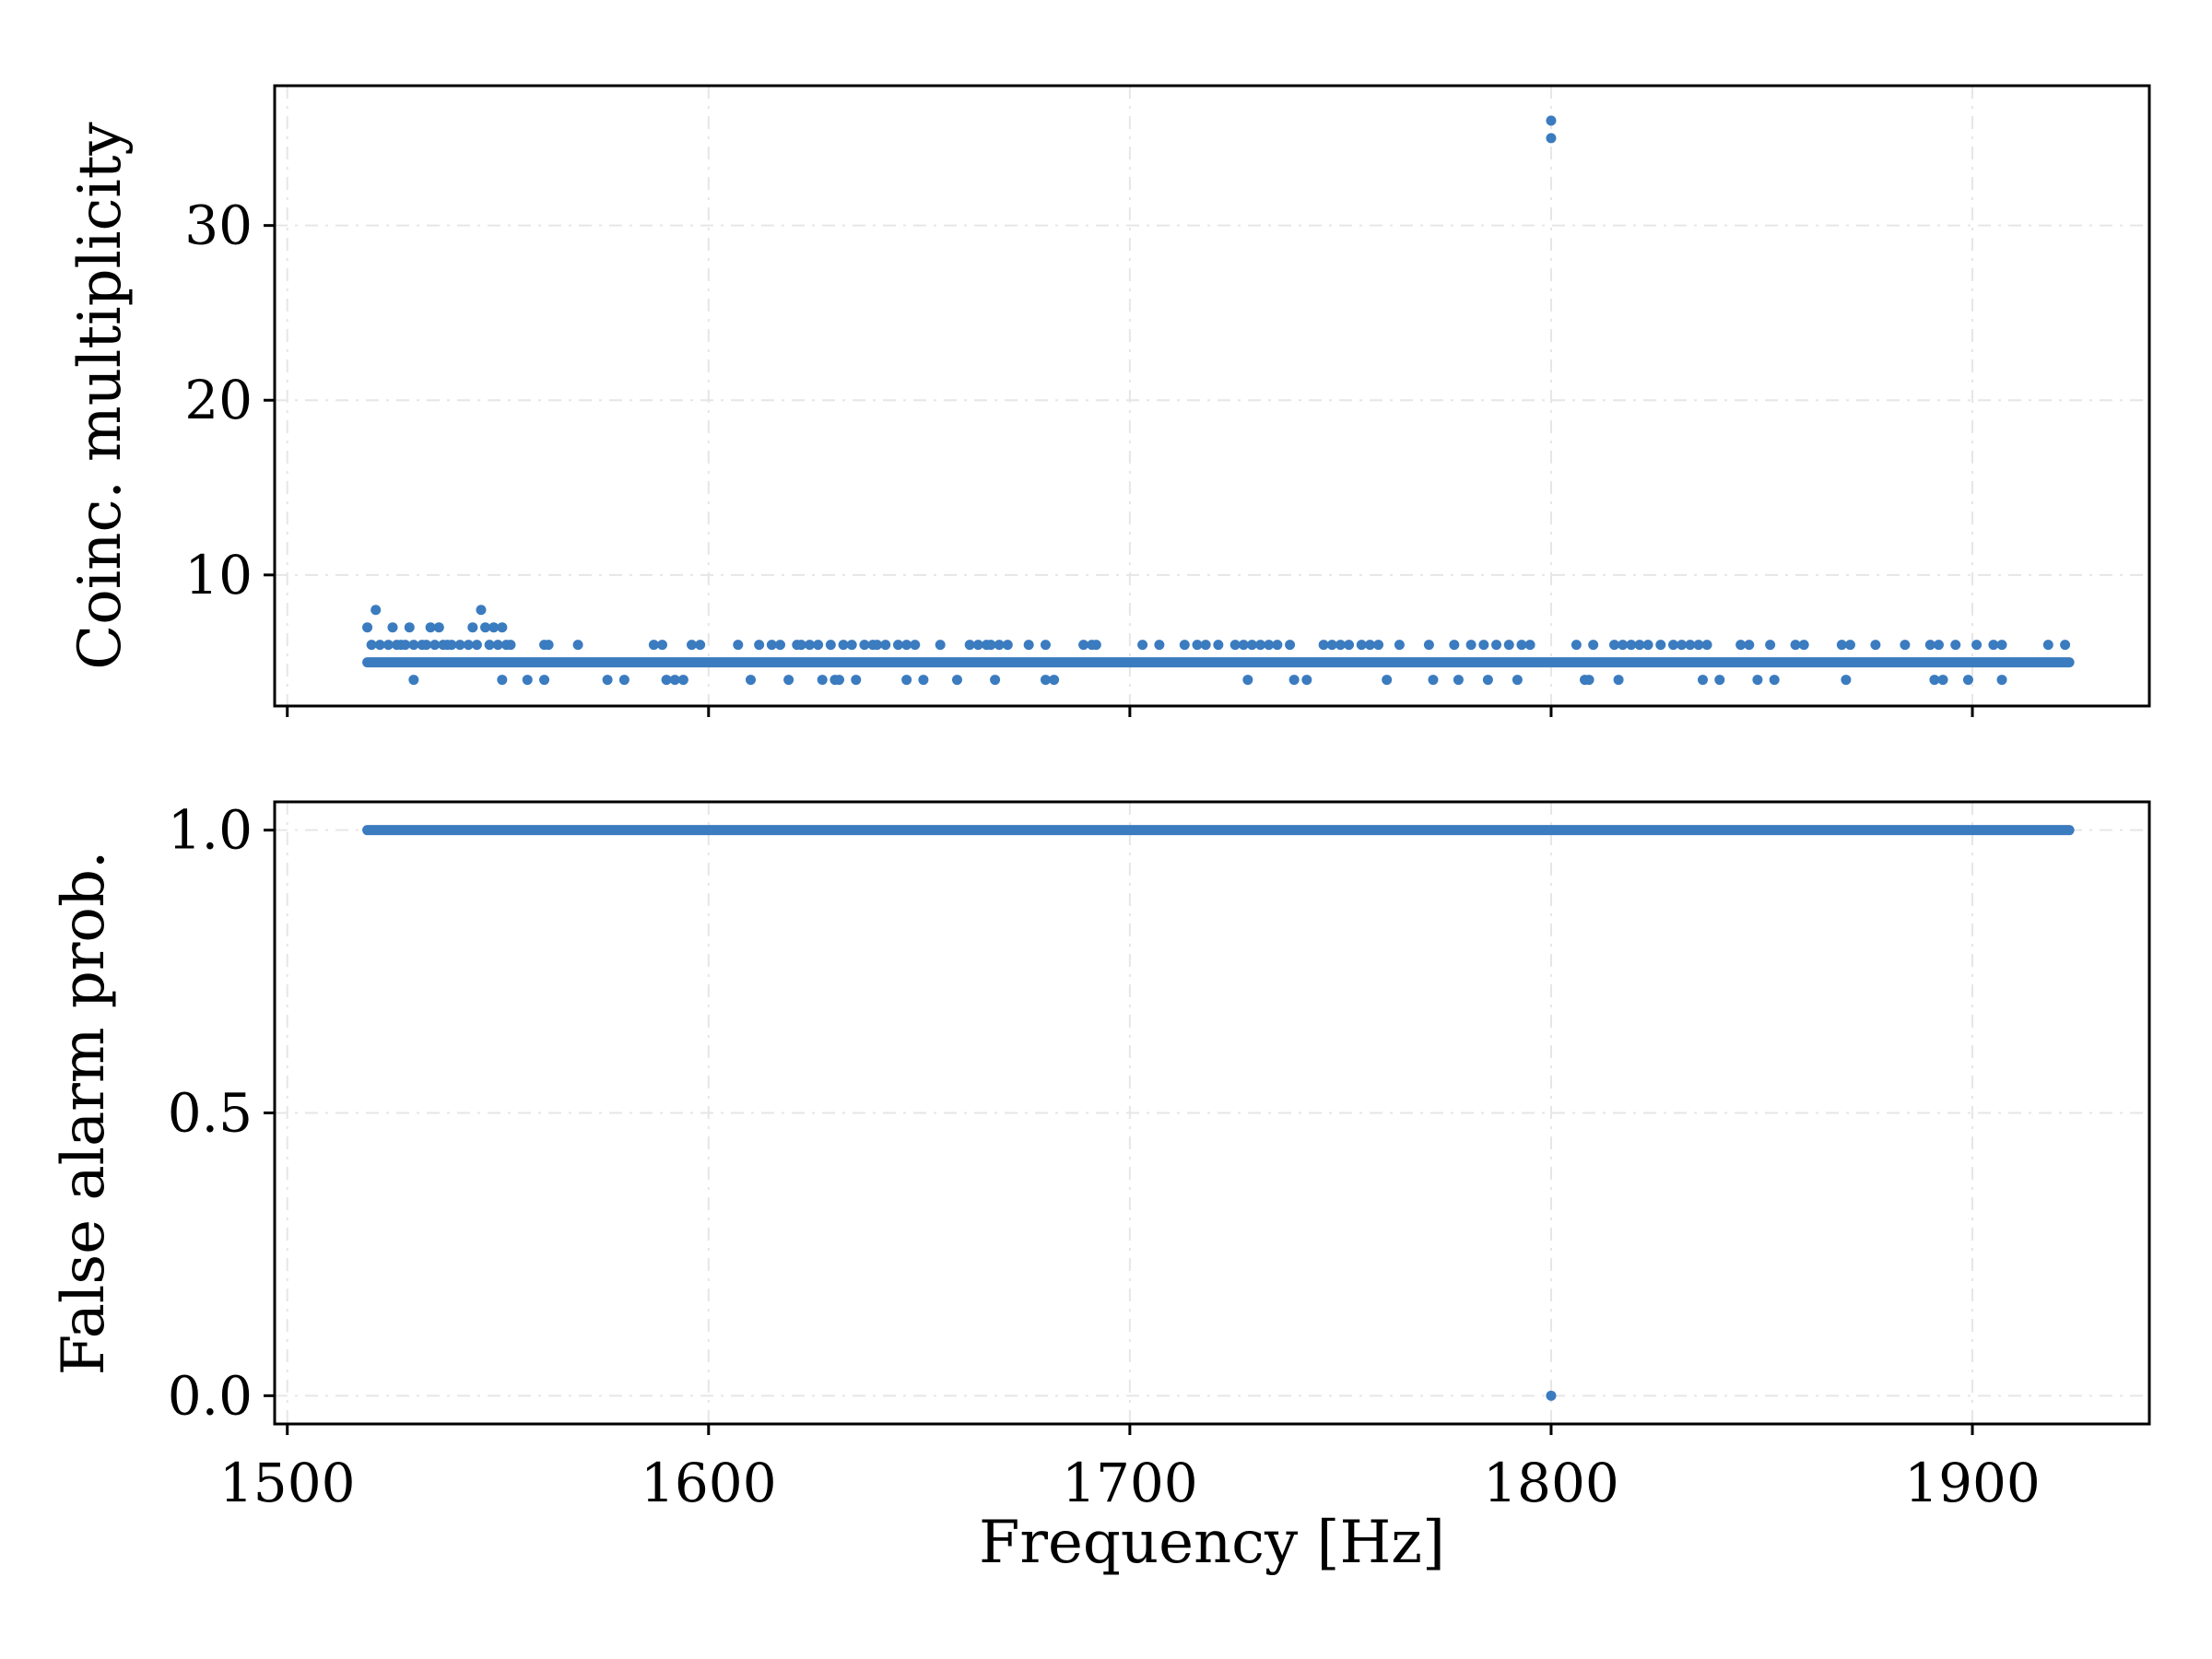 This screenshot has width=2212, height=1659. What do you see at coordinates (210, 830) in the screenshot?
I see `y-tick-label: 1.0` at bounding box center [210, 830].